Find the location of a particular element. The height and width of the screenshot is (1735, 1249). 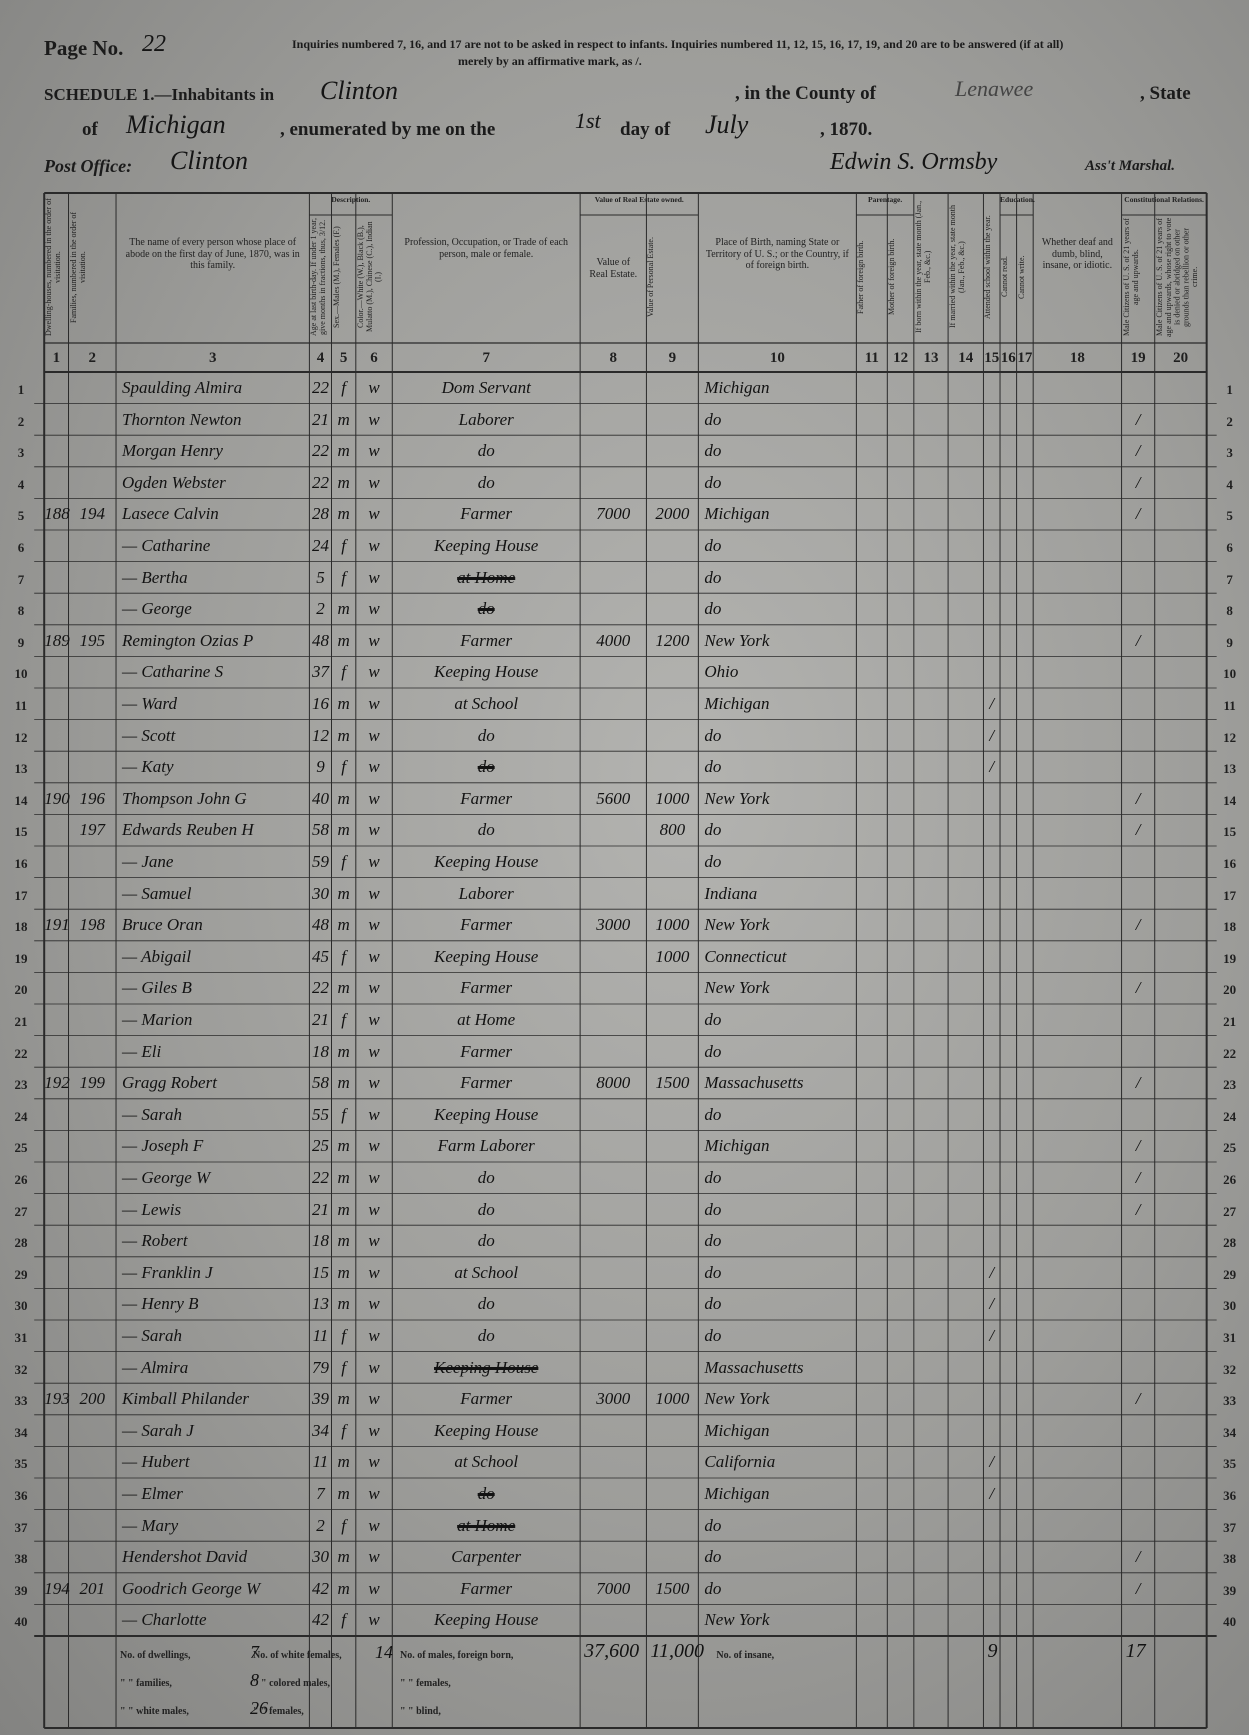

name: — Eli is located at coordinates (142, 1051).